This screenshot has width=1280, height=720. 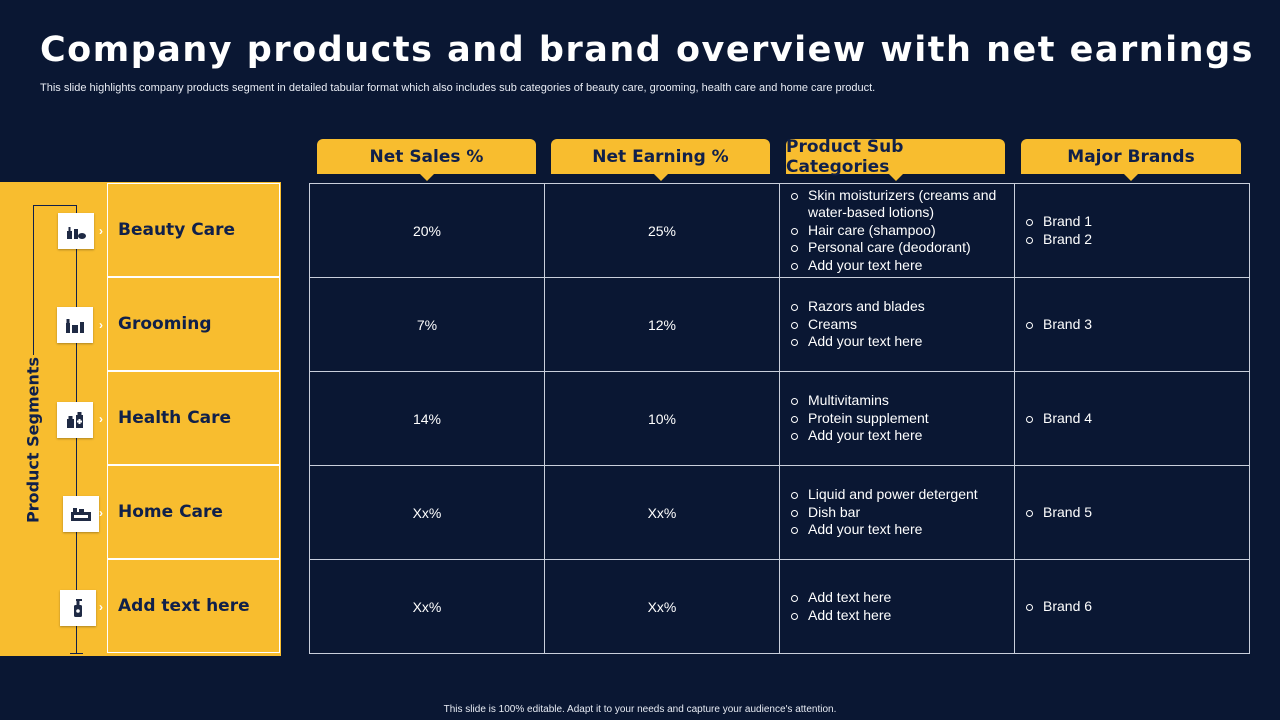 What do you see at coordinates (1137, 513) in the screenshot?
I see `list-item: Brand 5` at bounding box center [1137, 513].